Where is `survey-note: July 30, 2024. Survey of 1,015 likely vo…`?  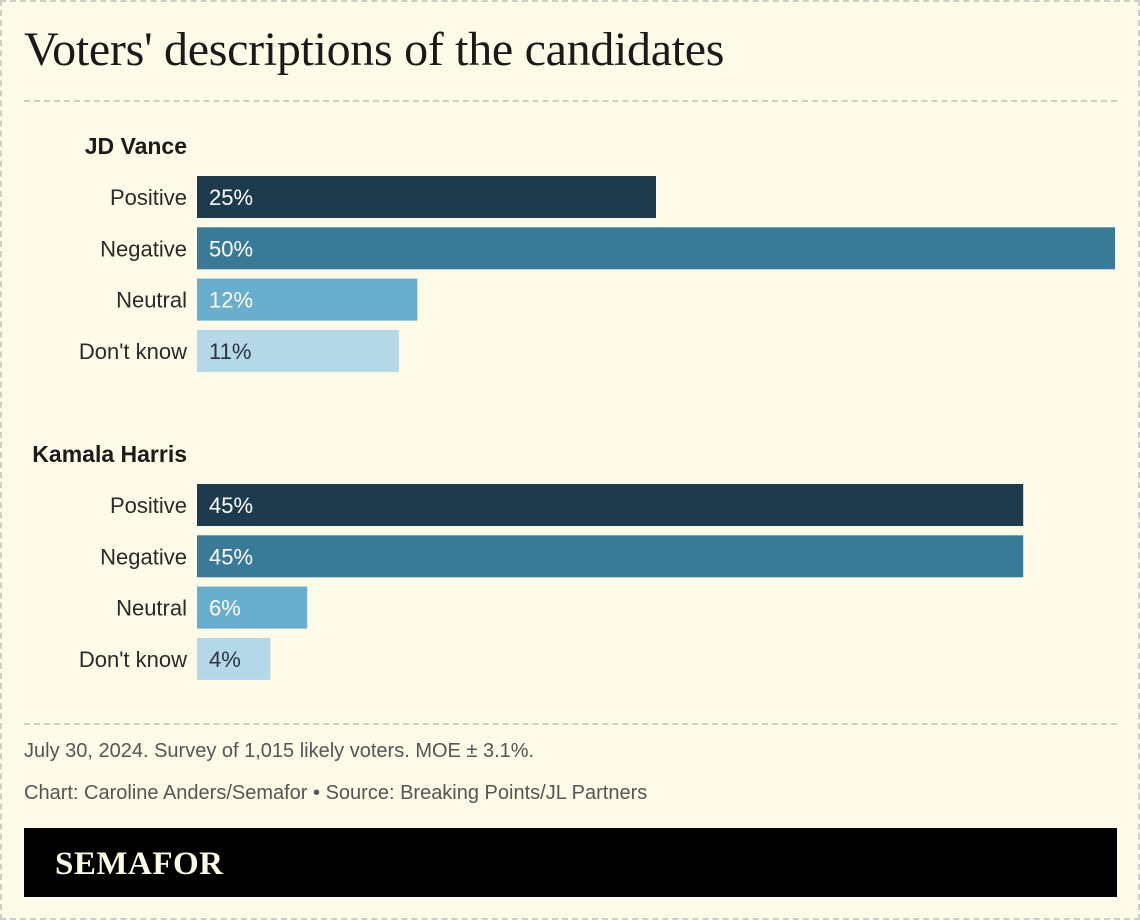 survey-note: July 30, 2024. Survey of 1,015 likely vo… is located at coordinates (279, 751).